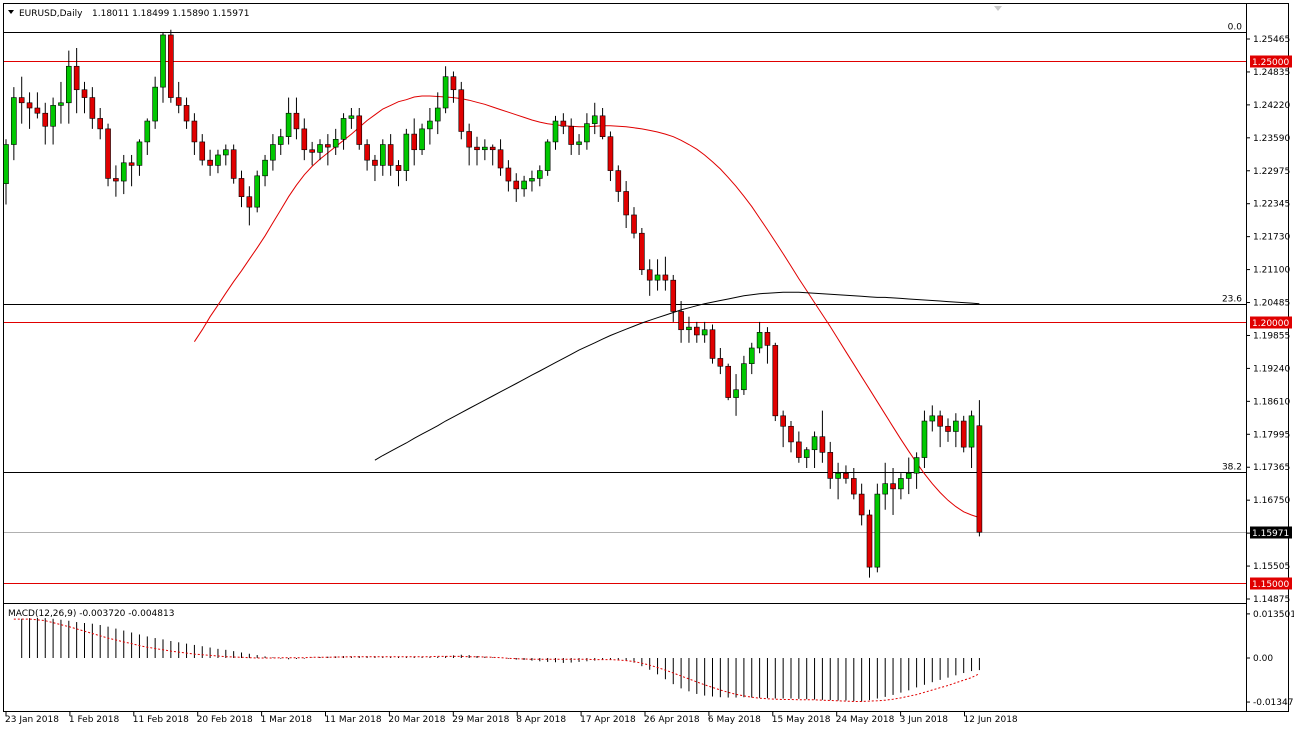 This screenshot has height=732, width=1294. I want to click on macd-signal-line, so click(496, 660).